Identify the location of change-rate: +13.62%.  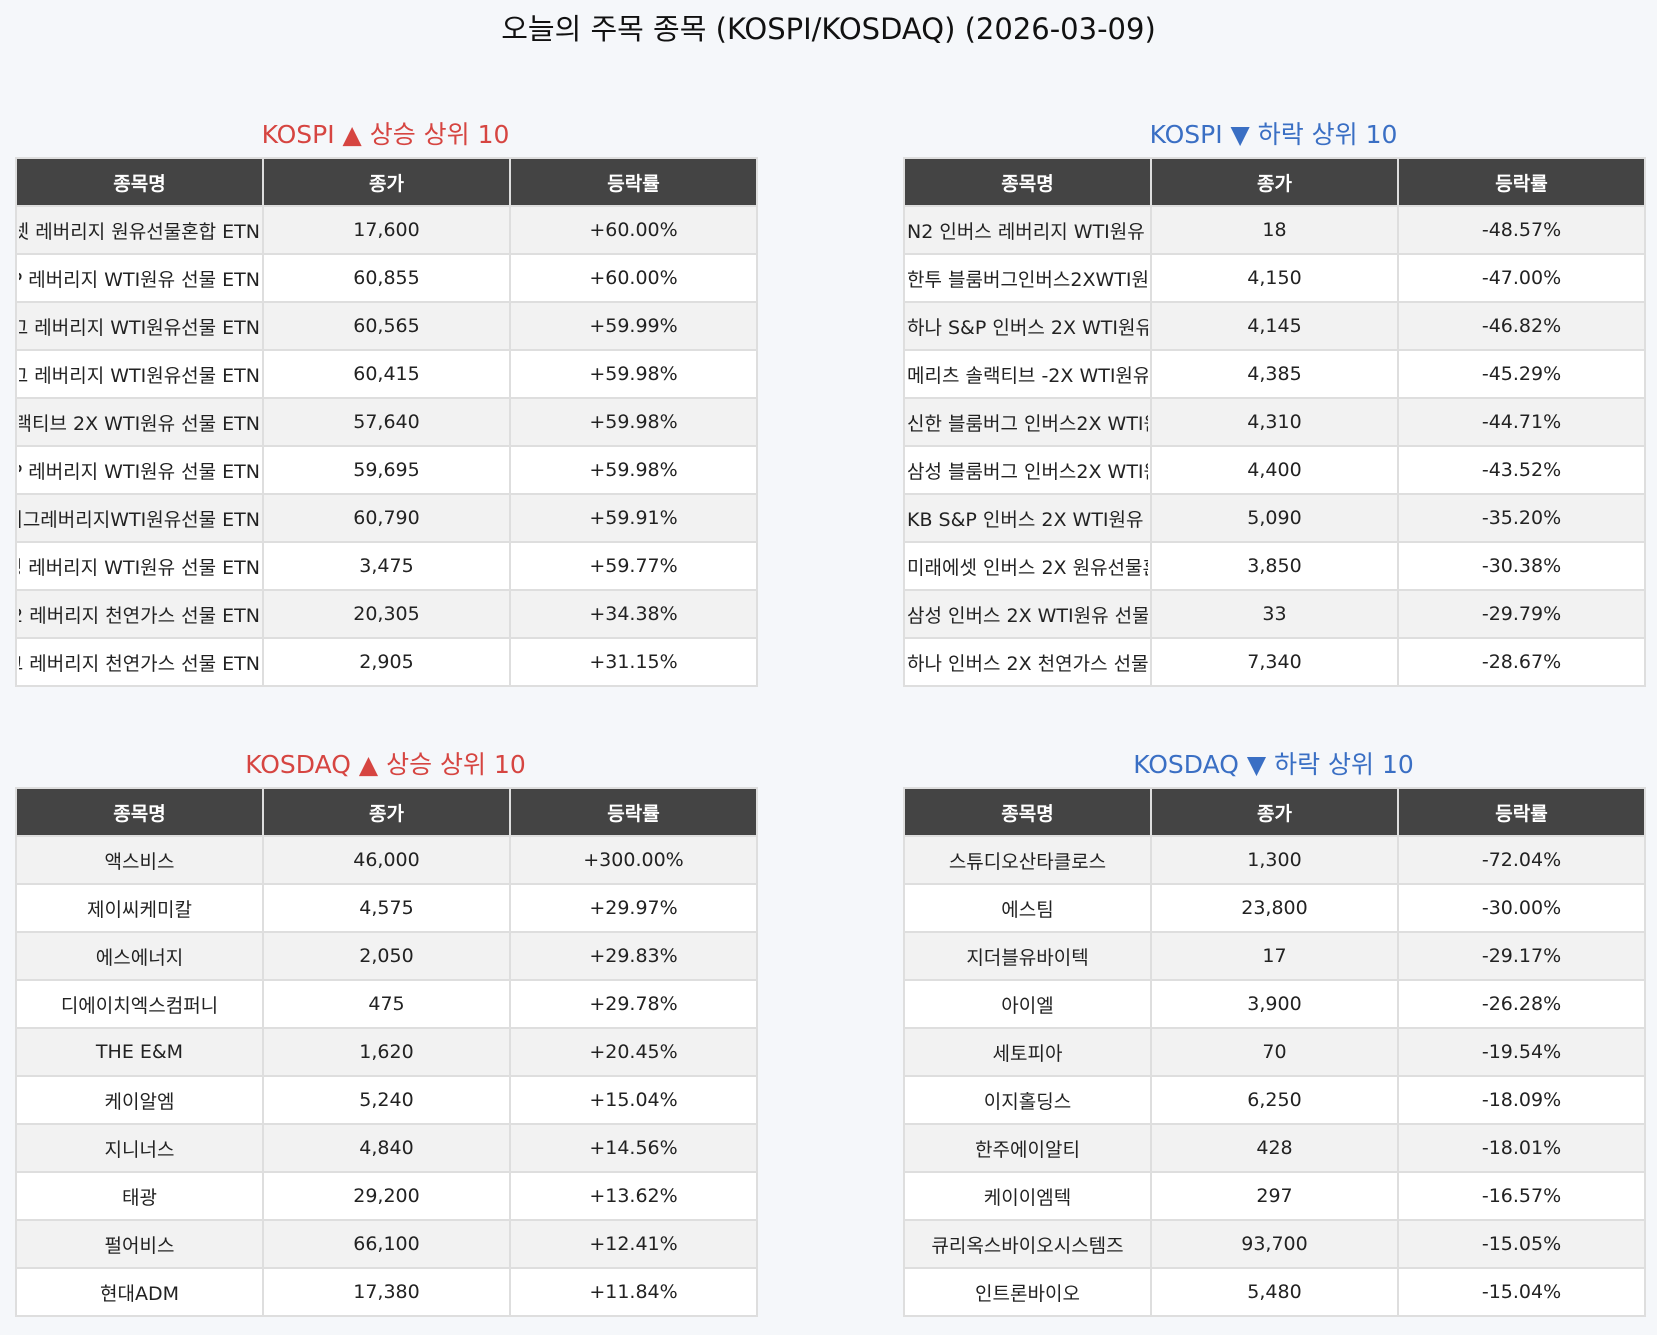
(633, 1196).